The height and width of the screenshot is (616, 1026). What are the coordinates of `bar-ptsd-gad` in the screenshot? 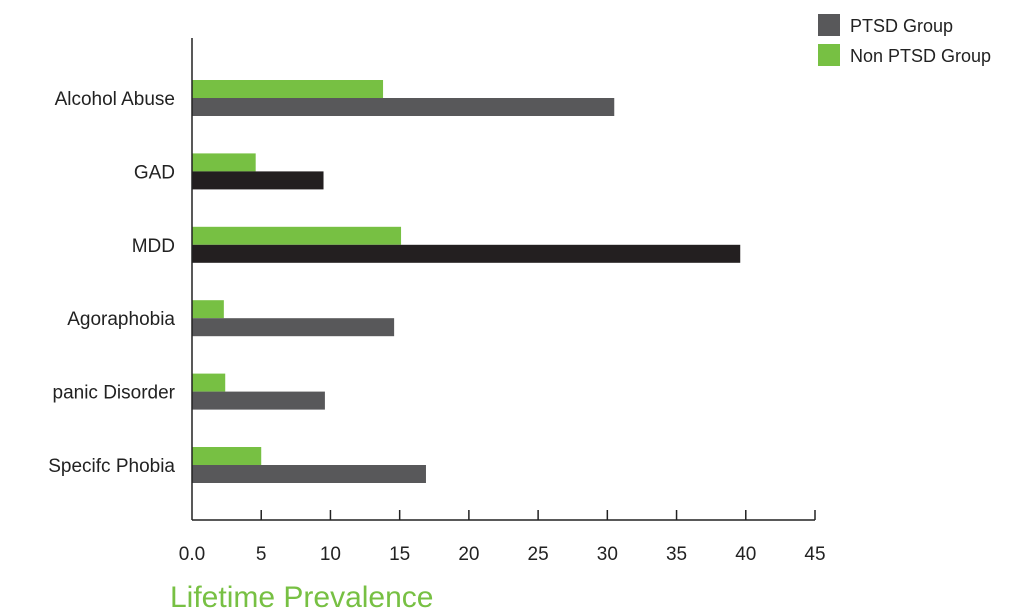 It's located at (258, 180).